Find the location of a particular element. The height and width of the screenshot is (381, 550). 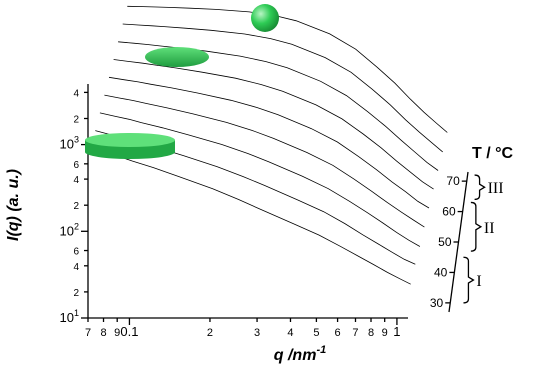

z-tick-label: 40 is located at coordinates (441, 272).